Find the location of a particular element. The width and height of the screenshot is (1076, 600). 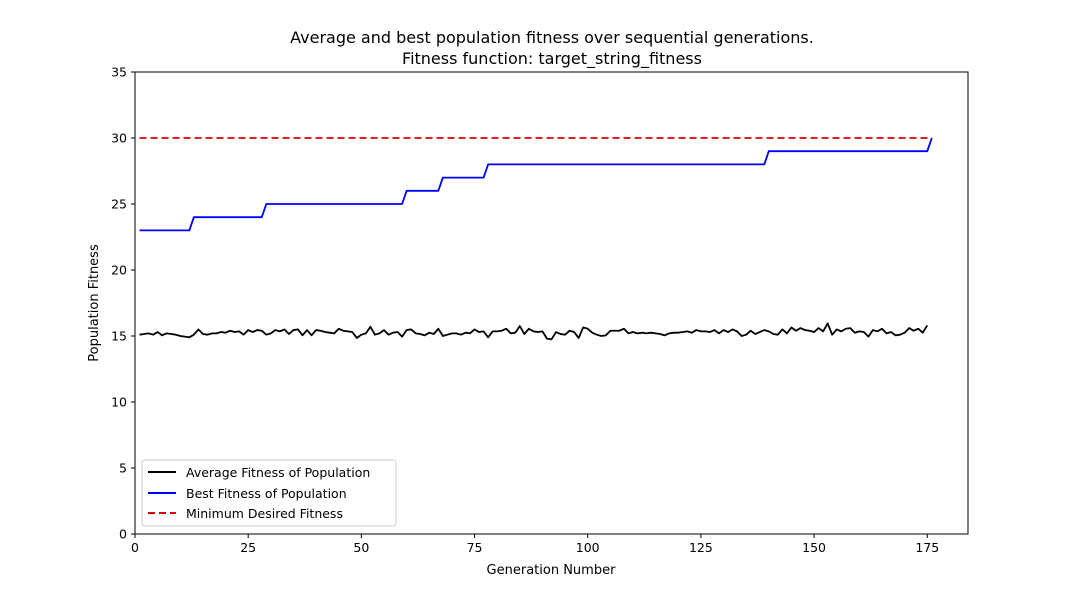

y-tick-label: 0 is located at coordinates (123, 534).